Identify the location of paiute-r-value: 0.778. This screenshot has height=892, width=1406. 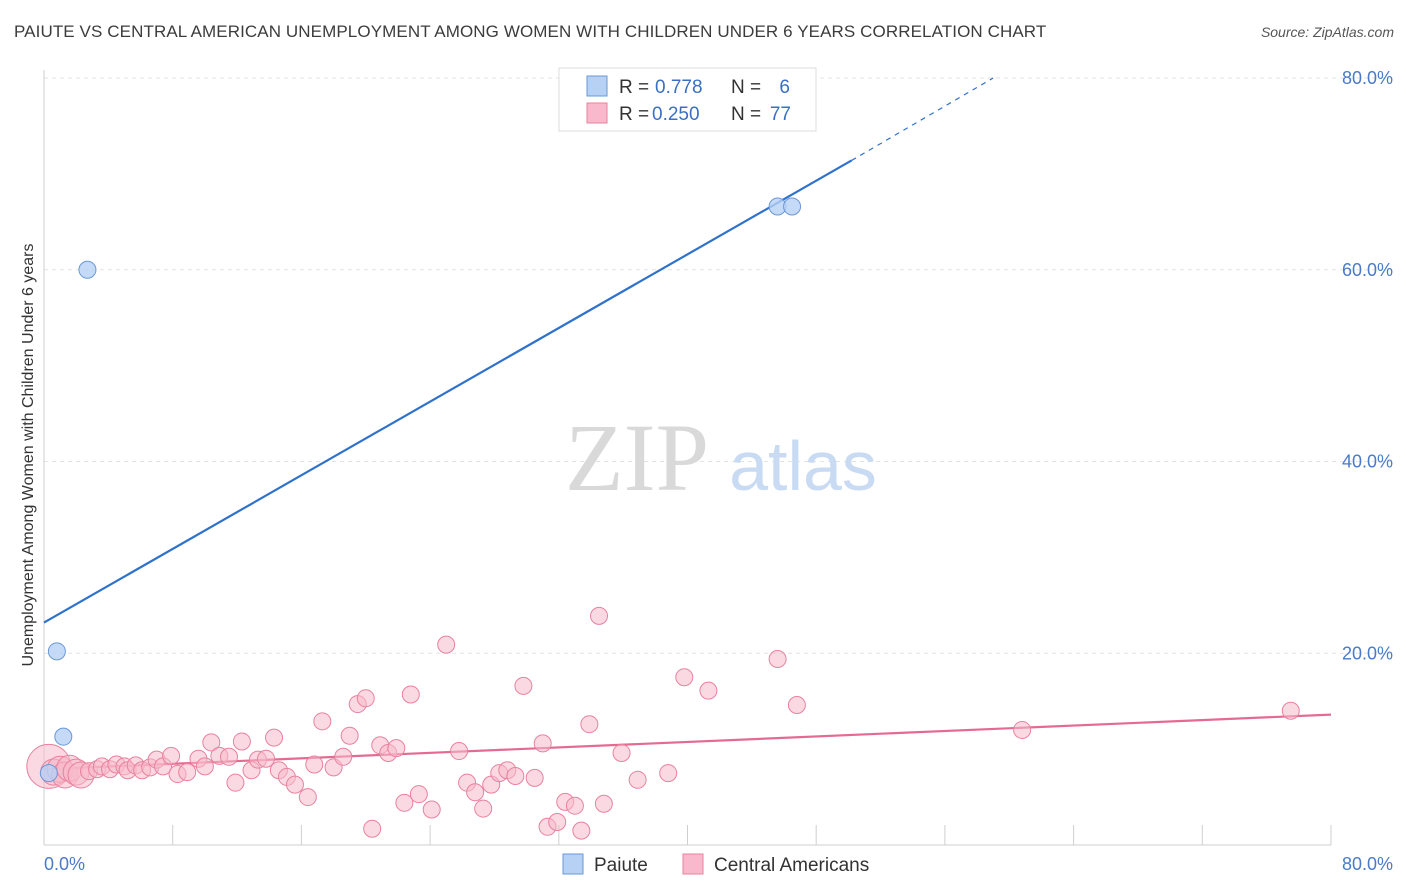
(679, 87).